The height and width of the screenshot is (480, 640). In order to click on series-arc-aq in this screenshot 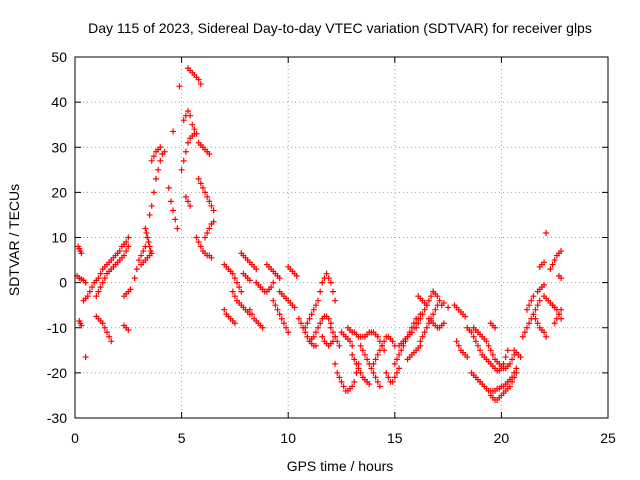, I will do `click(370, 366)`.